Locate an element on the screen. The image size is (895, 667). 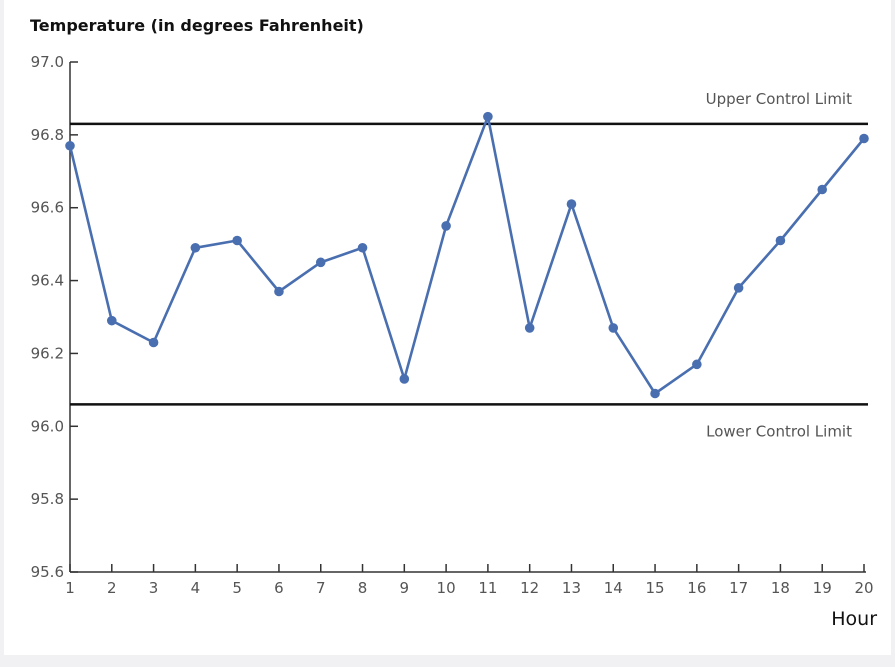
x-tick-label: 8 is located at coordinates (363, 588).